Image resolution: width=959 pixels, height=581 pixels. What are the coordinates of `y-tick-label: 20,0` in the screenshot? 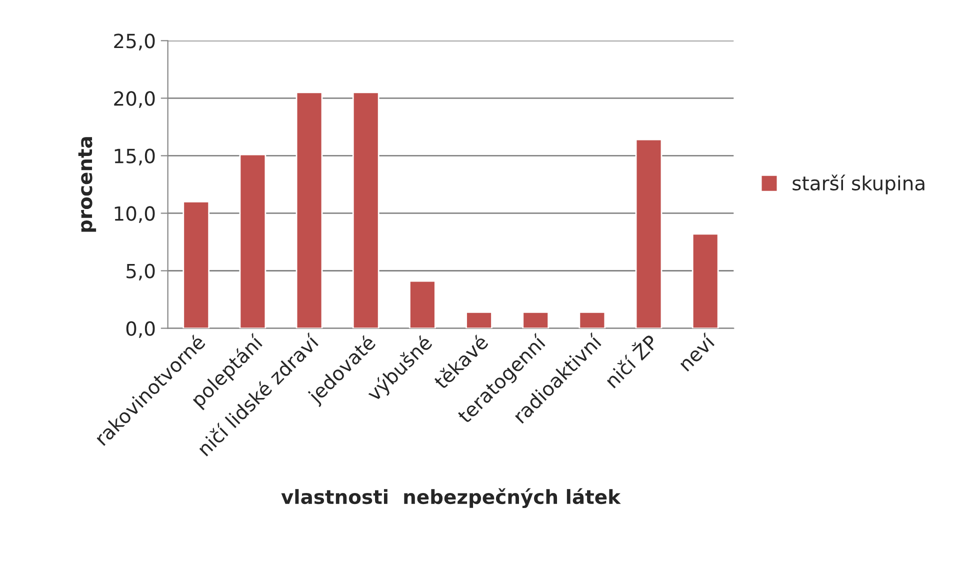 It's located at (134, 99).